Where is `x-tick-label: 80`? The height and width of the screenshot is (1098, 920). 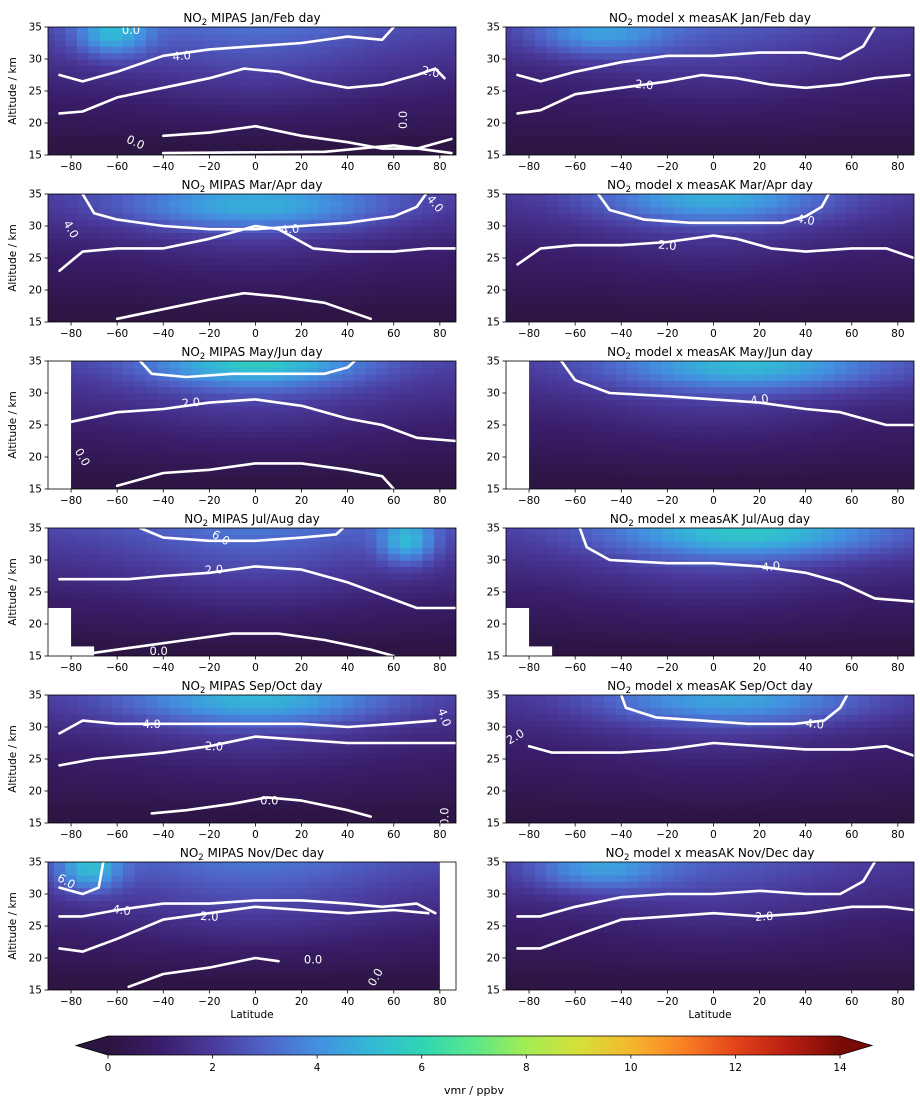 x-tick-label: 80 is located at coordinates (897, 167).